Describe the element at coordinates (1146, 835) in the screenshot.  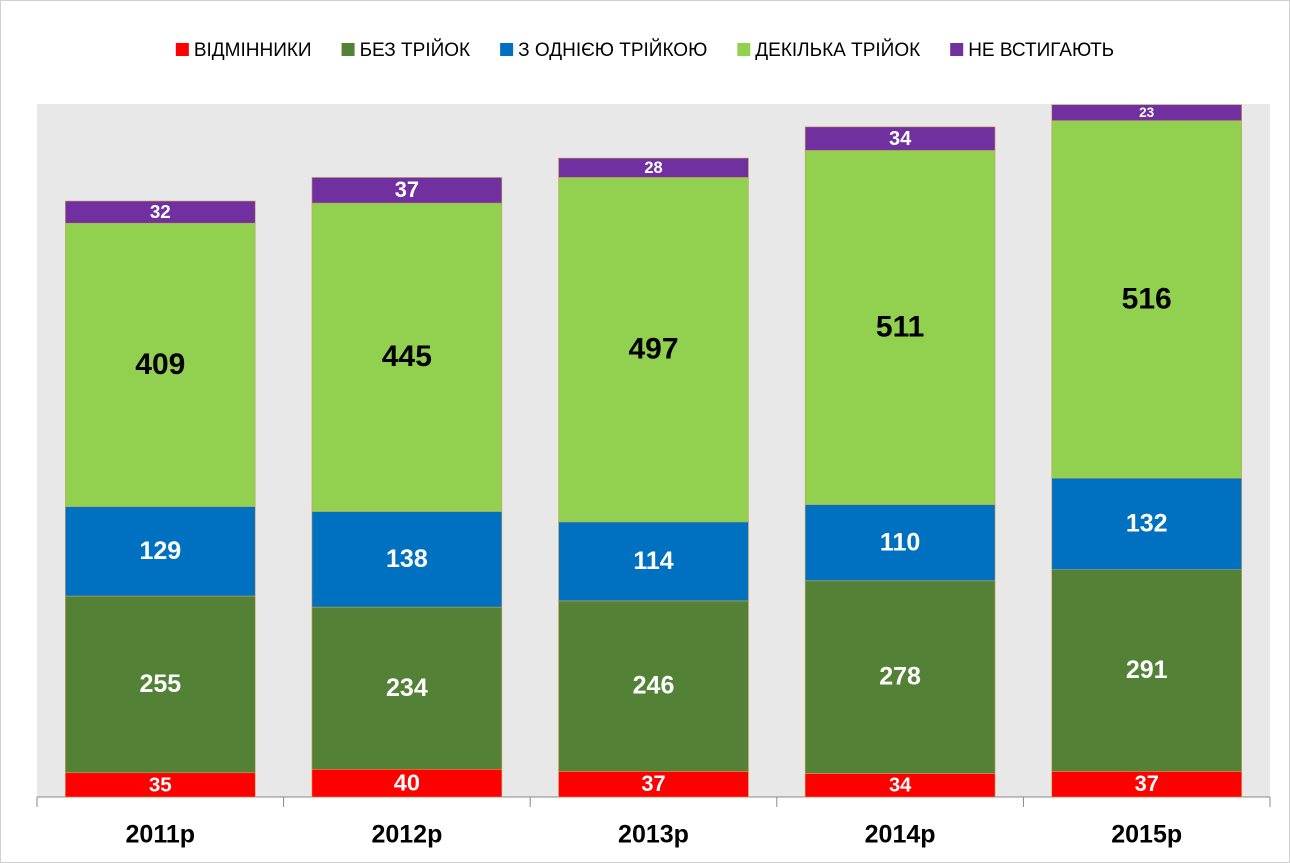
I see `x-tick-label: 2015р` at that location.